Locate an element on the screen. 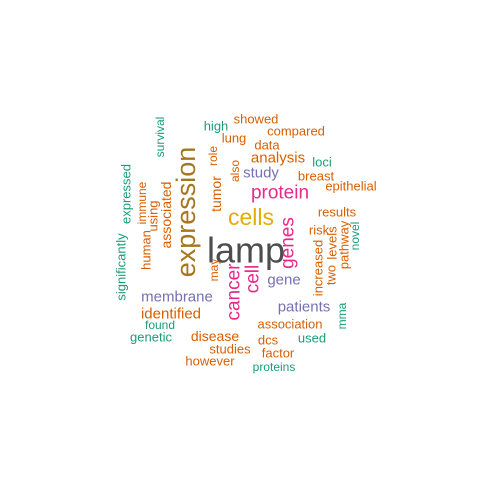 The image size is (480, 480). word-epithelial: epithelial is located at coordinates (350, 186).